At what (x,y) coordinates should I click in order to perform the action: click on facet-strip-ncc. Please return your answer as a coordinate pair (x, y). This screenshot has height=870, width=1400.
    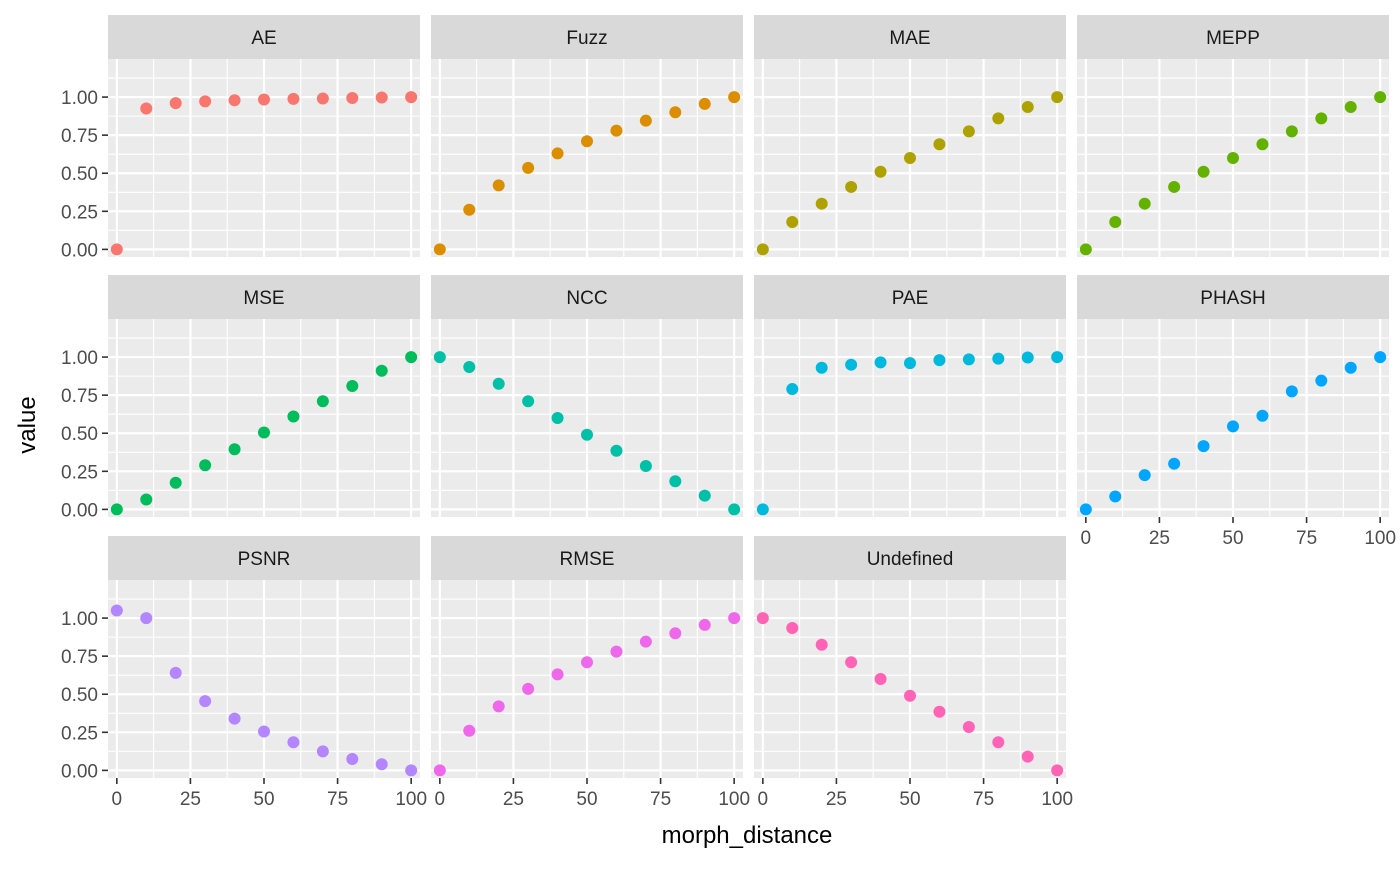
    Looking at the image, I should click on (587, 297).